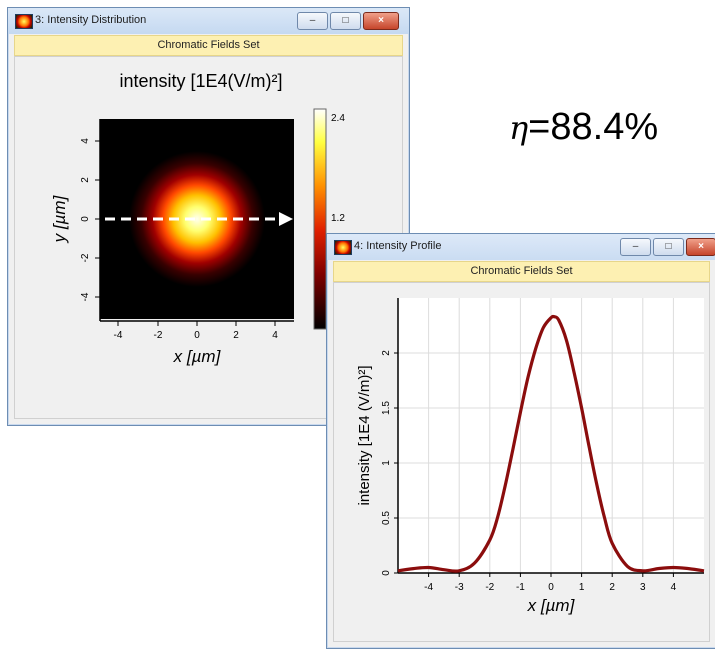 The image size is (715, 649). Describe the element at coordinates (604, 127) in the screenshot. I see `efficiency-value: 88.4%` at that location.